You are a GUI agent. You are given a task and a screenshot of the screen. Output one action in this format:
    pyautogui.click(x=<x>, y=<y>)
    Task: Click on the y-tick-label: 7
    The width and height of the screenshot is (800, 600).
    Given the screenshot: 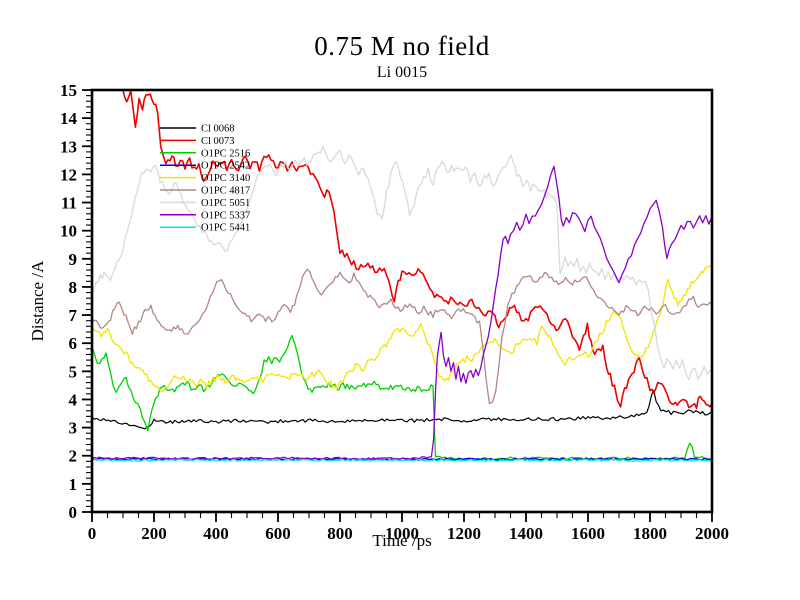 What is the action you would take?
    pyautogui.click(x=73, y=315)
    